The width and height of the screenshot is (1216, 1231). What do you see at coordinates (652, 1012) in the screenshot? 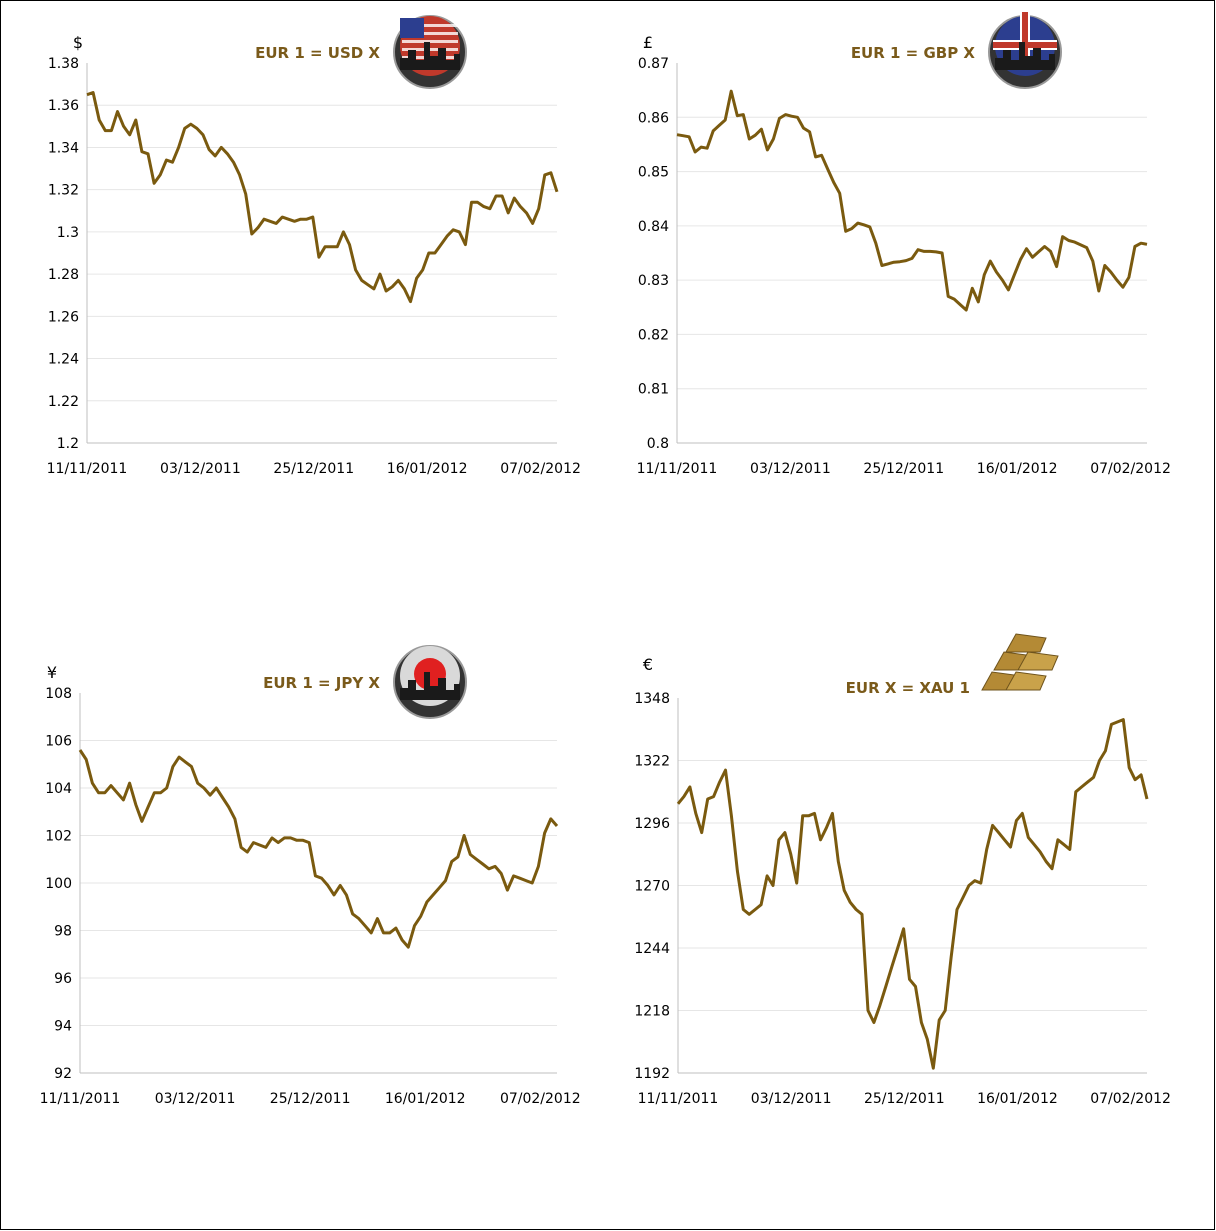
I see `y-tick-label: 1218` at bounding box center [652, 1012].